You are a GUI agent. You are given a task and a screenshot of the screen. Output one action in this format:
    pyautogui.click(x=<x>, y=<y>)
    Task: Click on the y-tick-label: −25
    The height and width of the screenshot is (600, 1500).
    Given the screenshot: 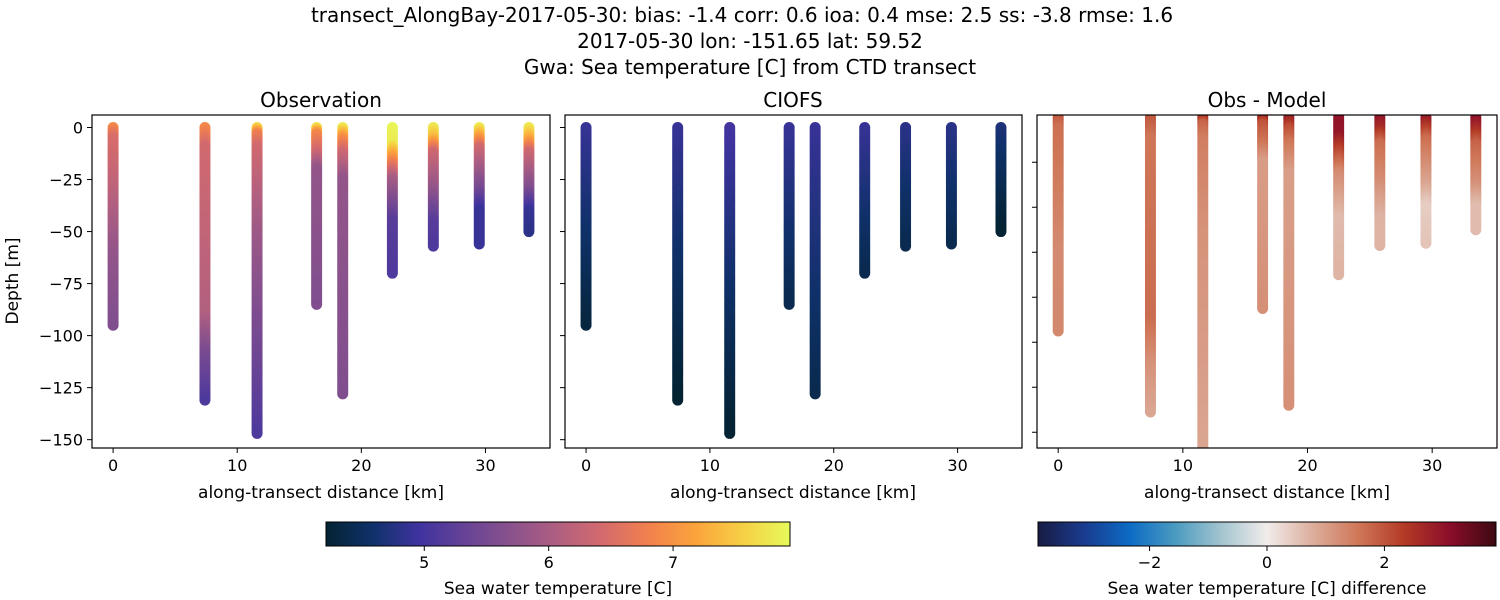 What is the action you would take?
    pyautogui.click(x=66, y=180)
    